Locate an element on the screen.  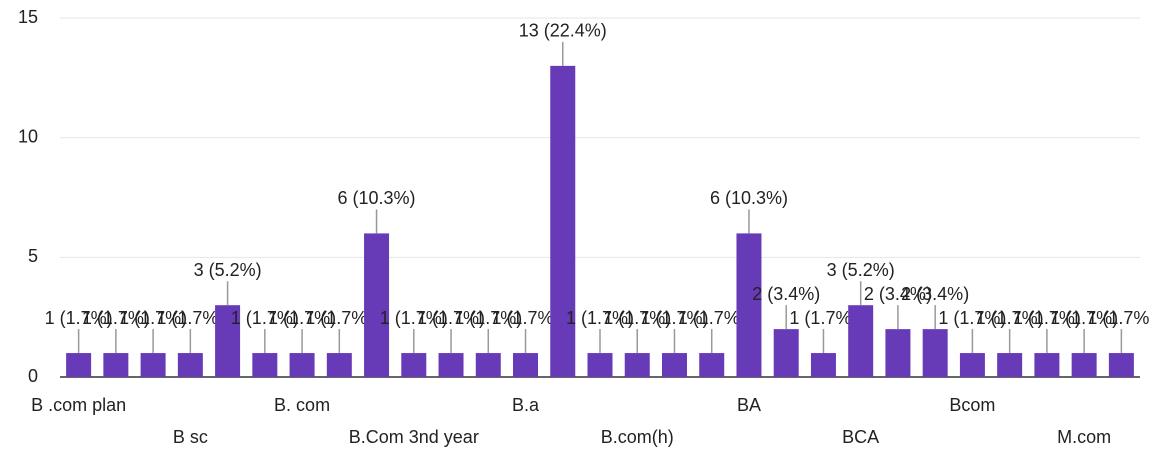
y-tick-label: 10 is located at coordinates (28, 136).